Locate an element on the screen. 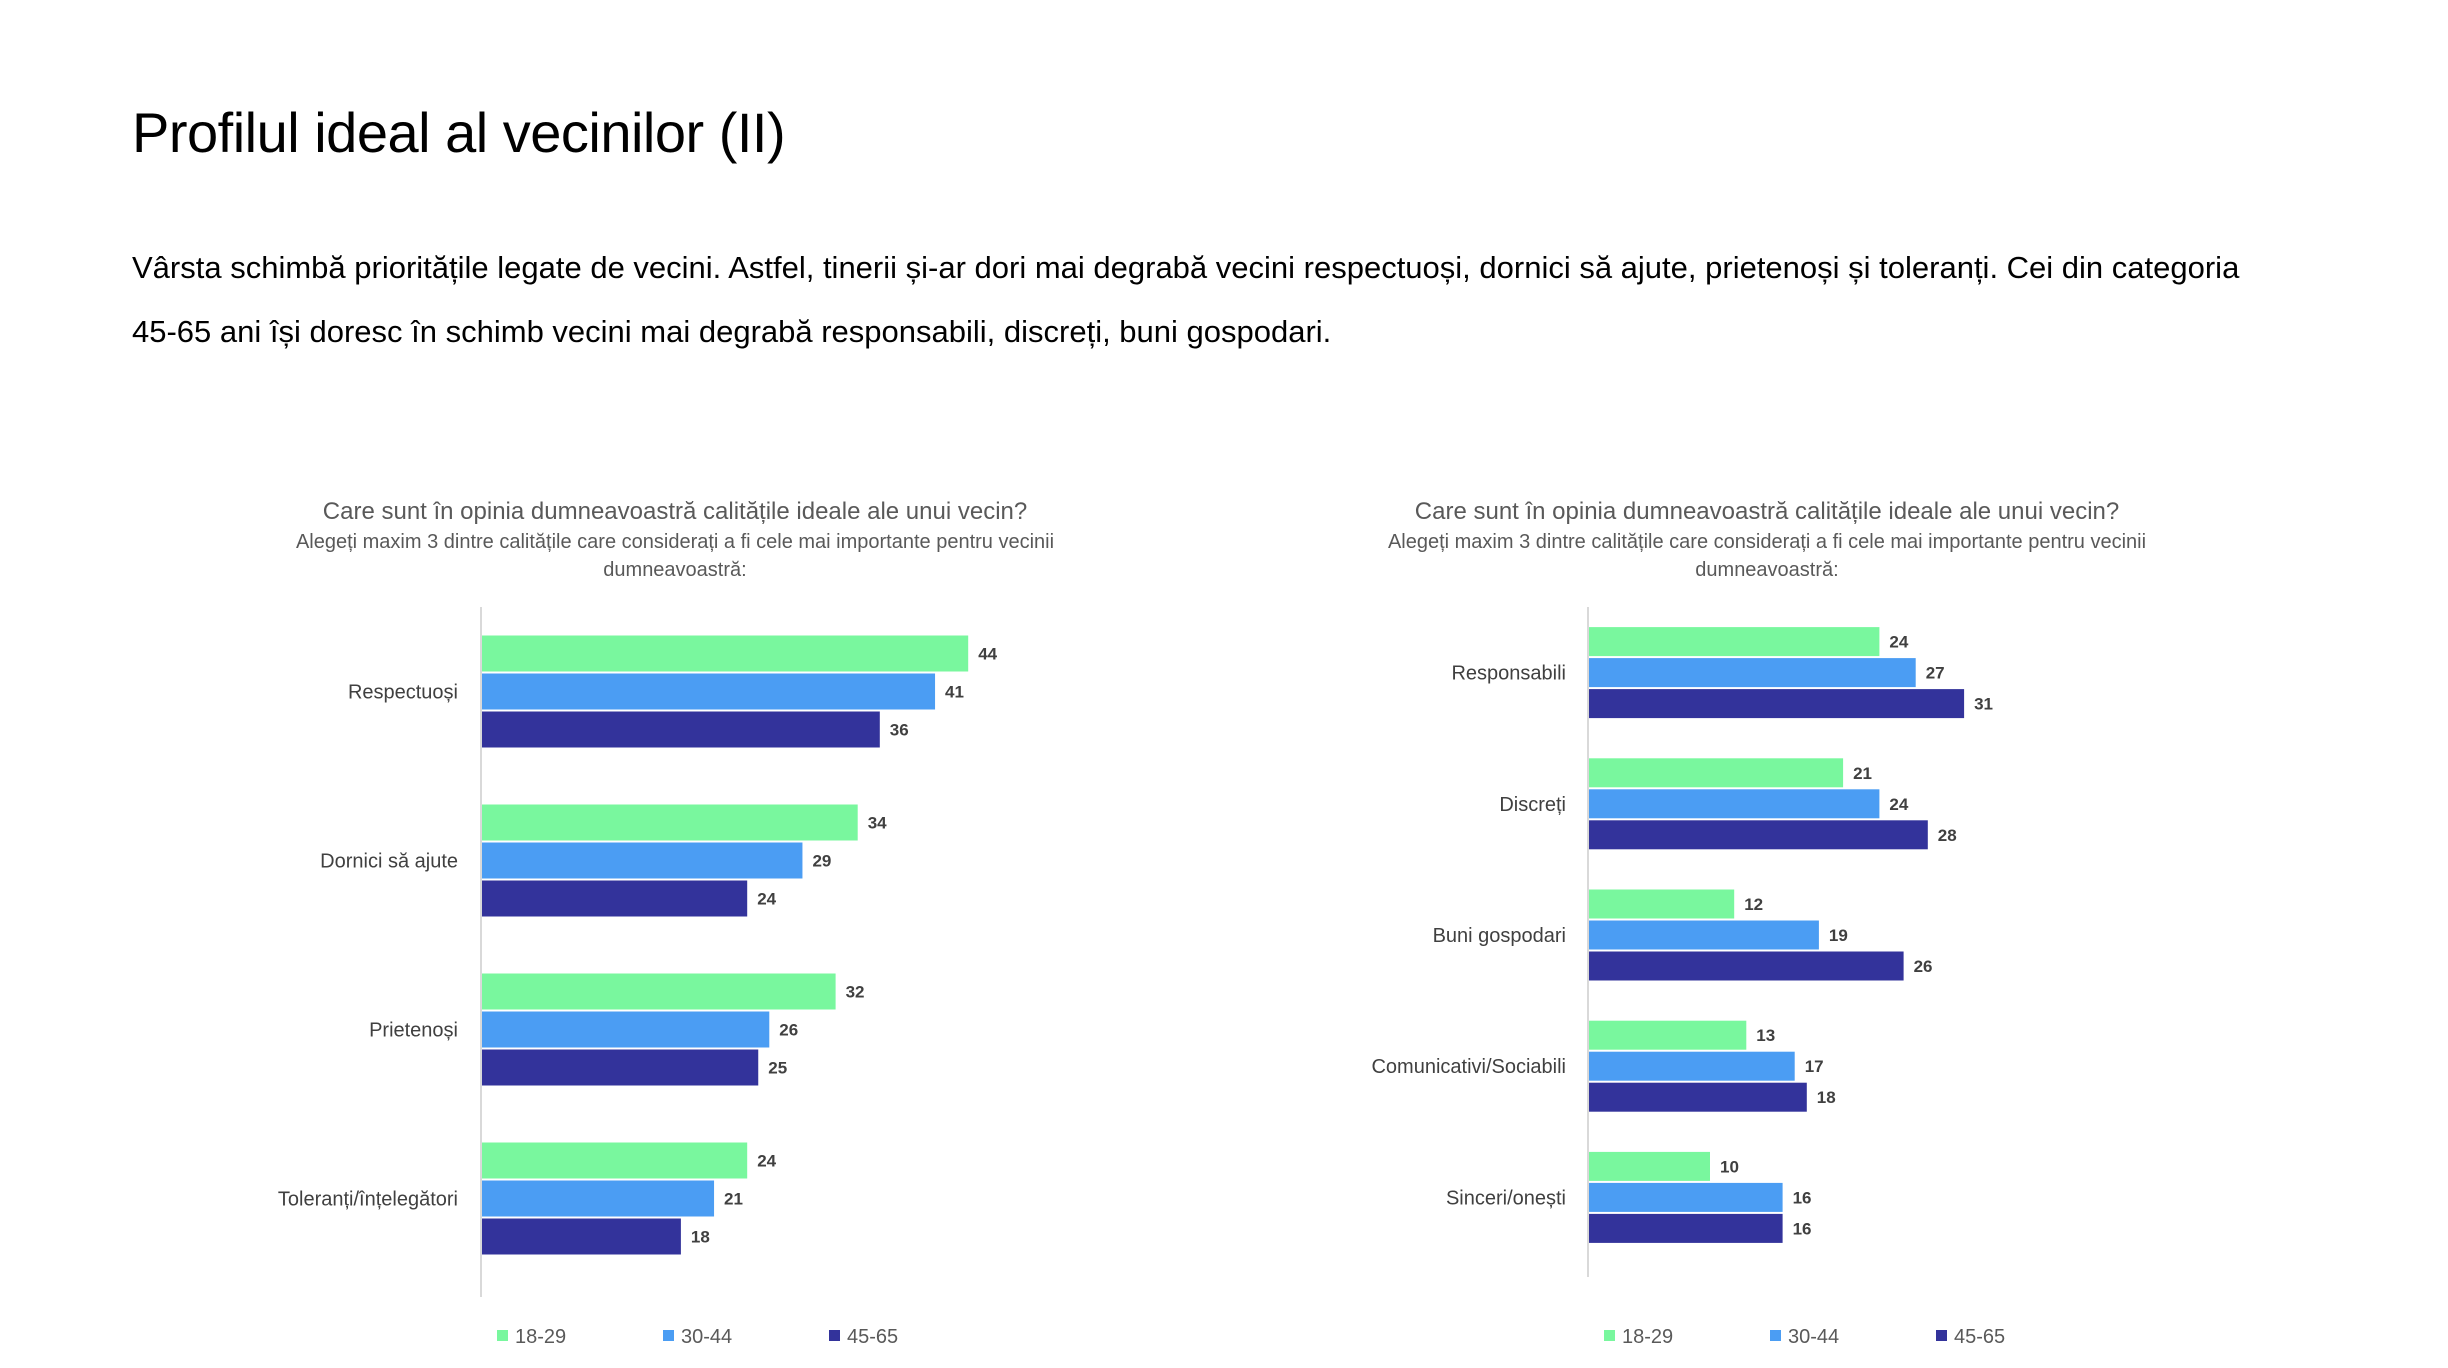  category-label: Discreți is located at coordinates (1532, 805).